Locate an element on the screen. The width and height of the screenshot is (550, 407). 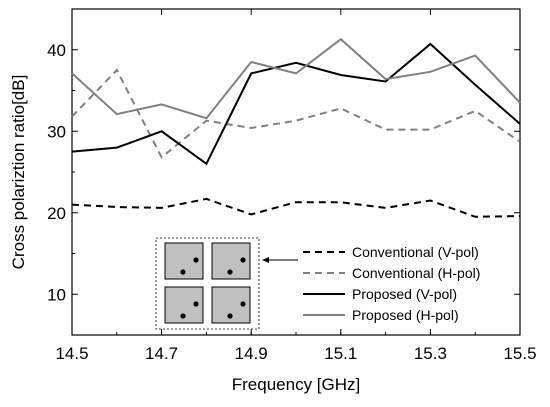
x-tick-label: 15.1 is located at coordinates (340, 353).